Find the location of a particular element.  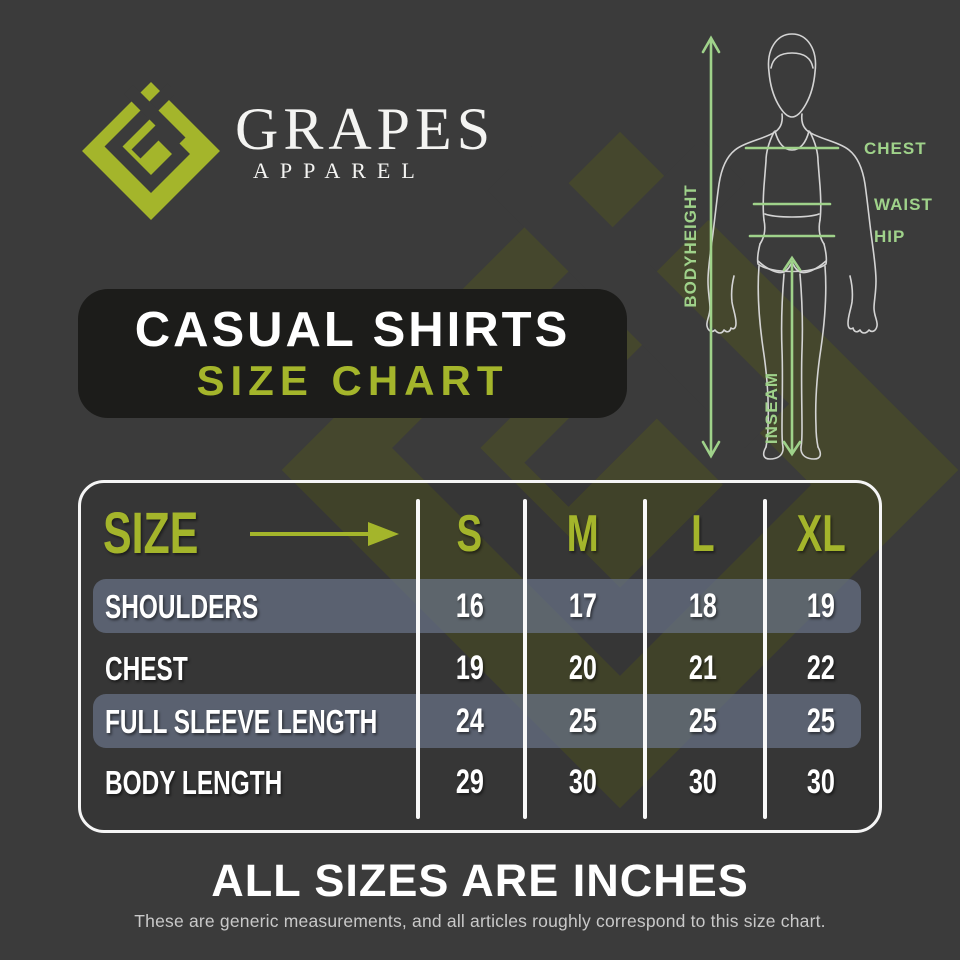

table-row-body-length: BODY LENGTH 29 30 30 30 is located at coordinates (480, 782).